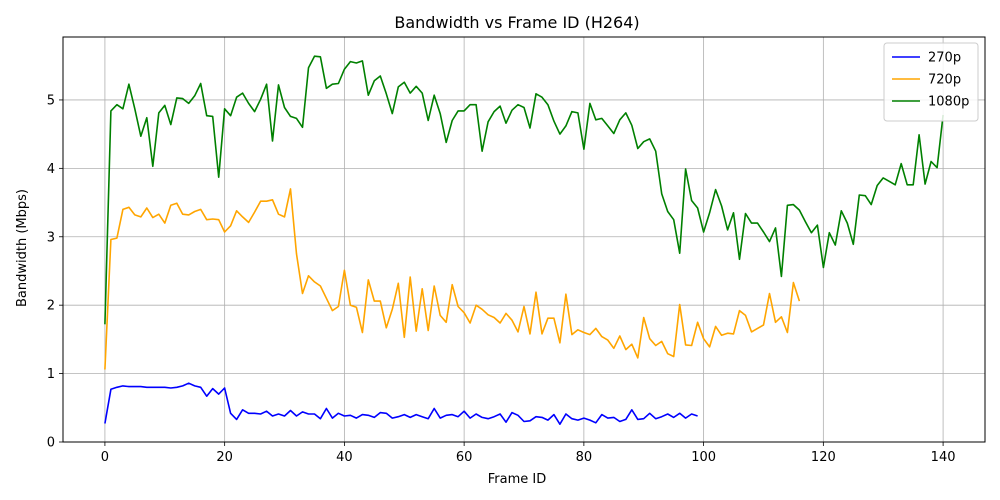 The width and height of the screenshot is (1000, 500). What do you see at coordinates (51, 443) in the screenshot?
I see `y-tick-label: 0` at bounding box center [51, 443].